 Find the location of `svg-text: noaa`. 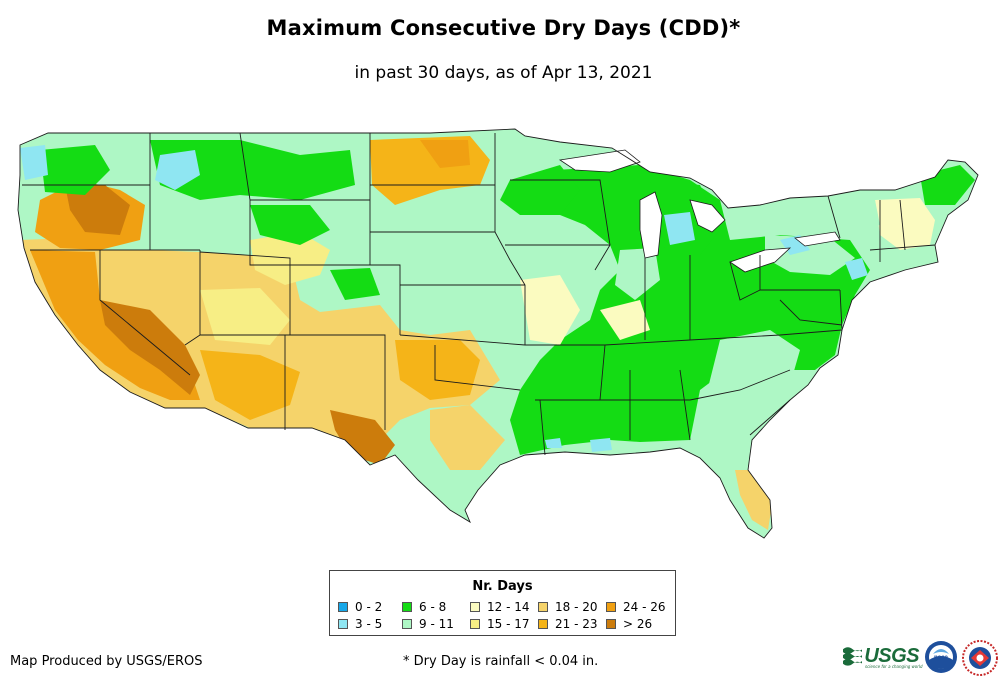

svg-text: noaa is located at coordinates (941, 658).